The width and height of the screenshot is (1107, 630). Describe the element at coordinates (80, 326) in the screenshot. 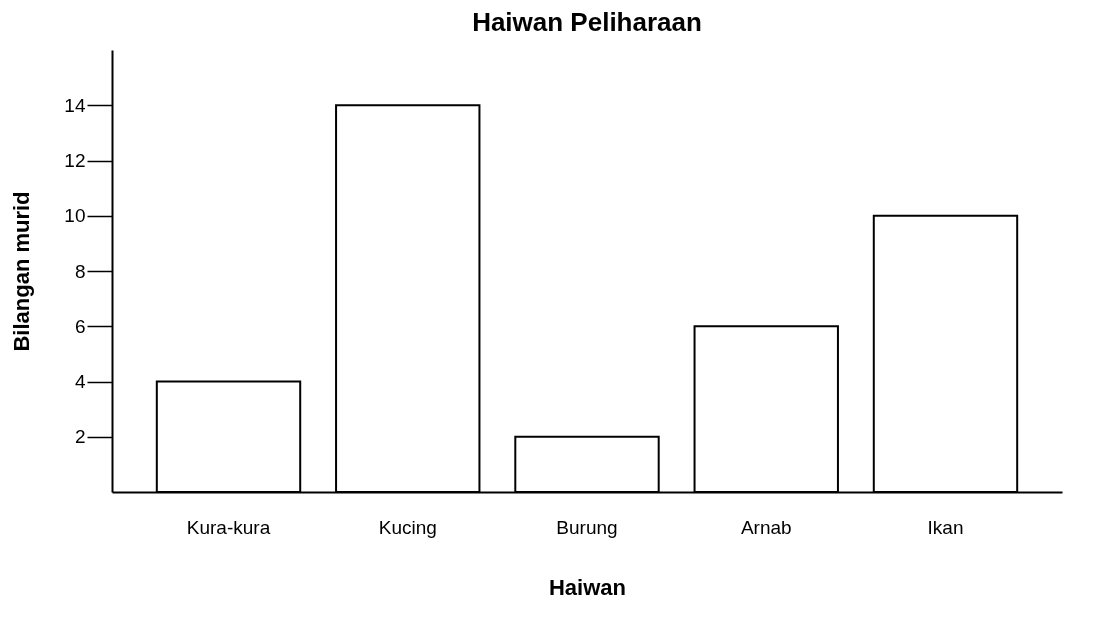

I see `y-tick-label: 6` at that location.